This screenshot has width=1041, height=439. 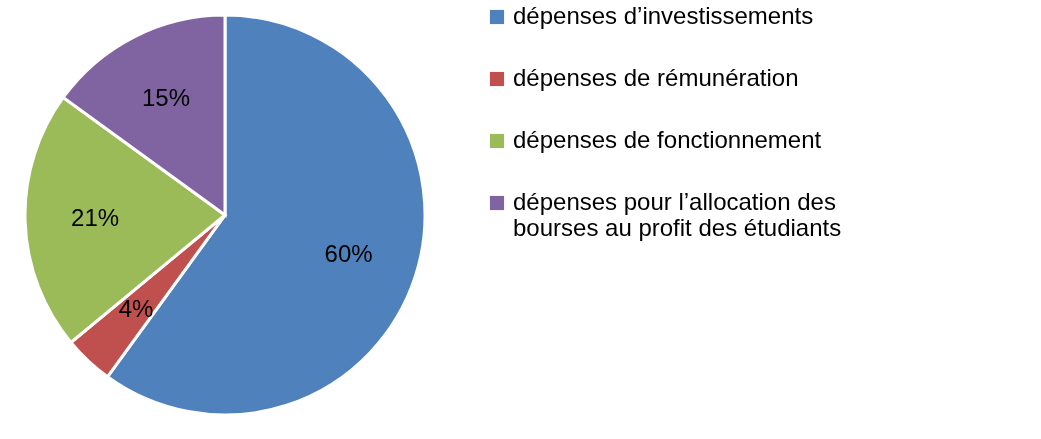 What do you see at coordinates (667, 139) in the screenshot?
I see `legend-label: dépenses de fonctionnement` at bounding box center [667, 139].